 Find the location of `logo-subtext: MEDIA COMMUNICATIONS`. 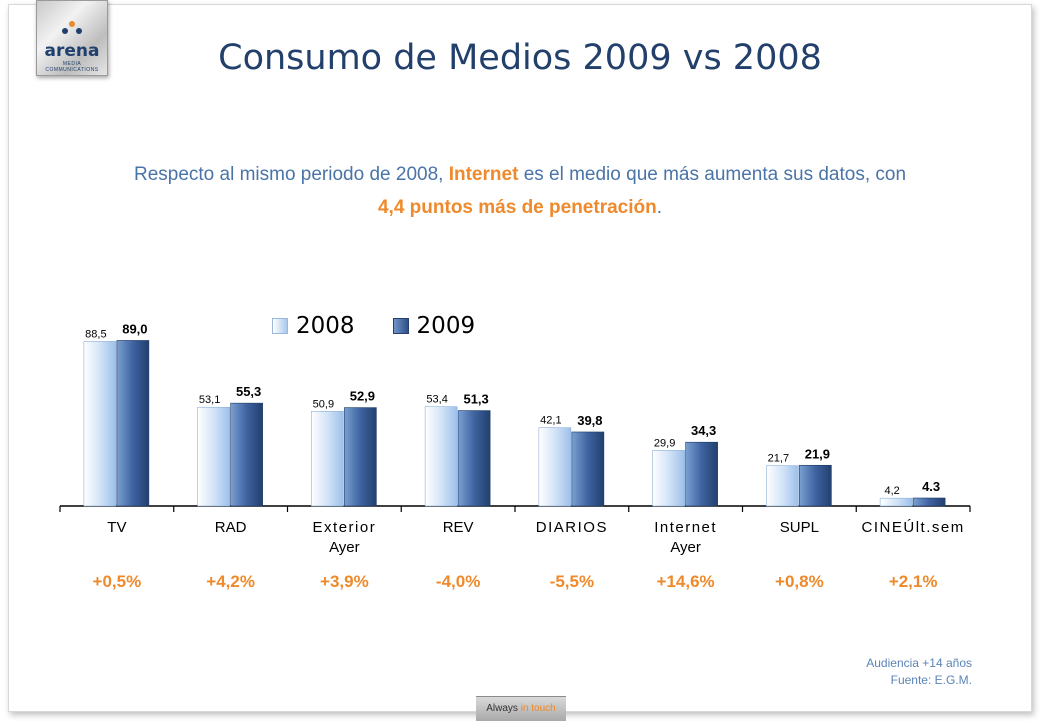

logo-subtext: MEDIA COMMUNICATIONS is located at coordinates (72, 67).